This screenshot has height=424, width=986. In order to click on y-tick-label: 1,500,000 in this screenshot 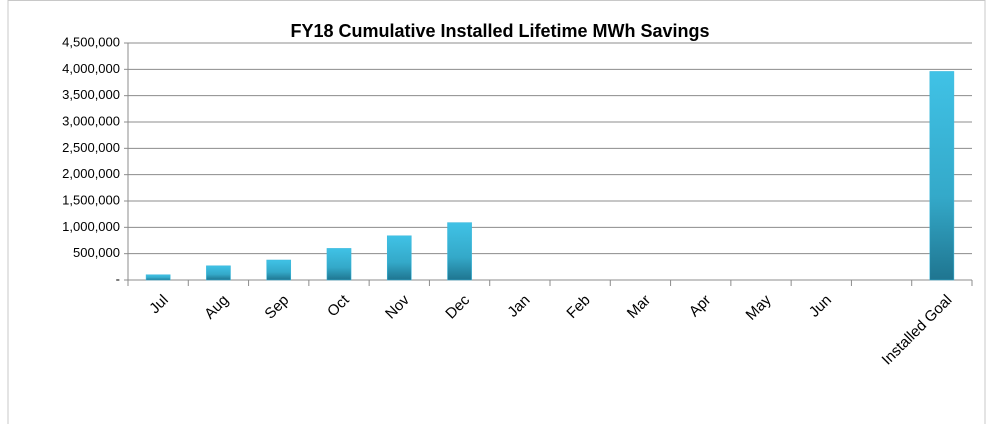, I will do `click(91, 199)`.